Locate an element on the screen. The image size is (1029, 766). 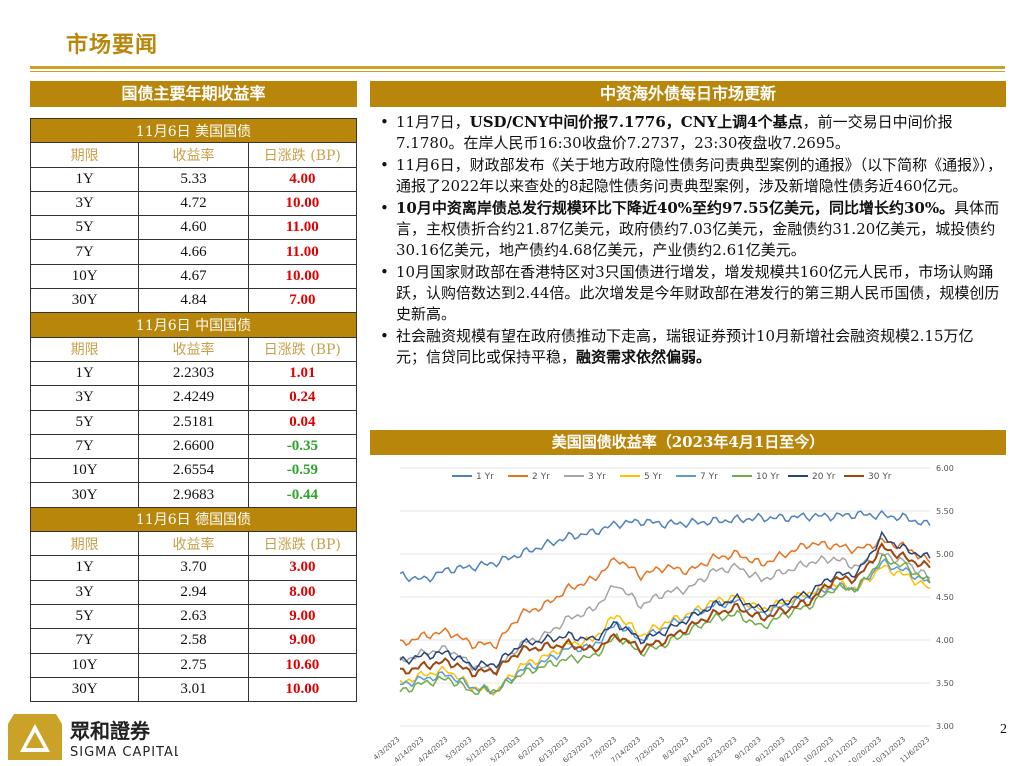
section-title-cell: 11月6日 美国国债 is located at coordinates (193, 130).